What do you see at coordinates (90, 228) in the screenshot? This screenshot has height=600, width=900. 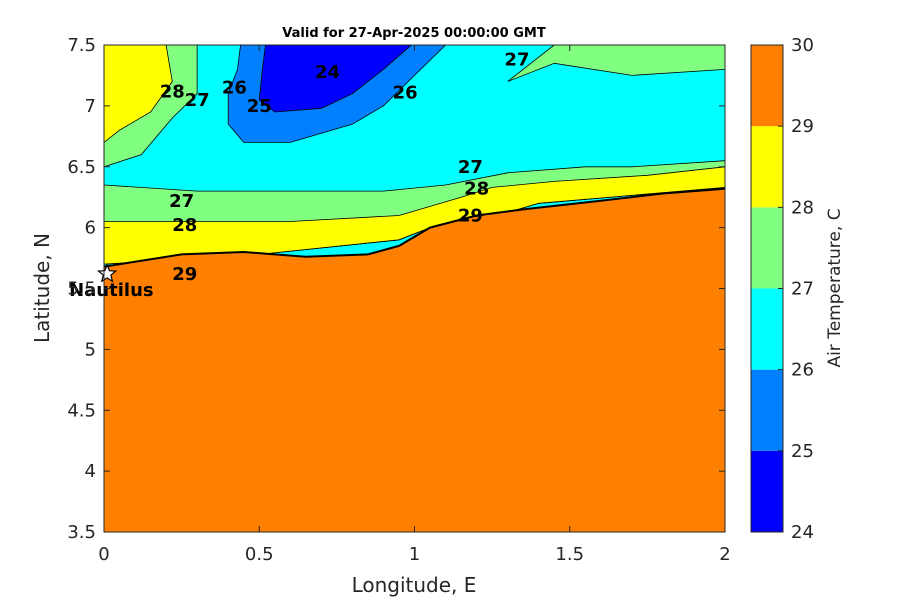 I see `y-tick-label: 6` at bounding box center [90, 228].